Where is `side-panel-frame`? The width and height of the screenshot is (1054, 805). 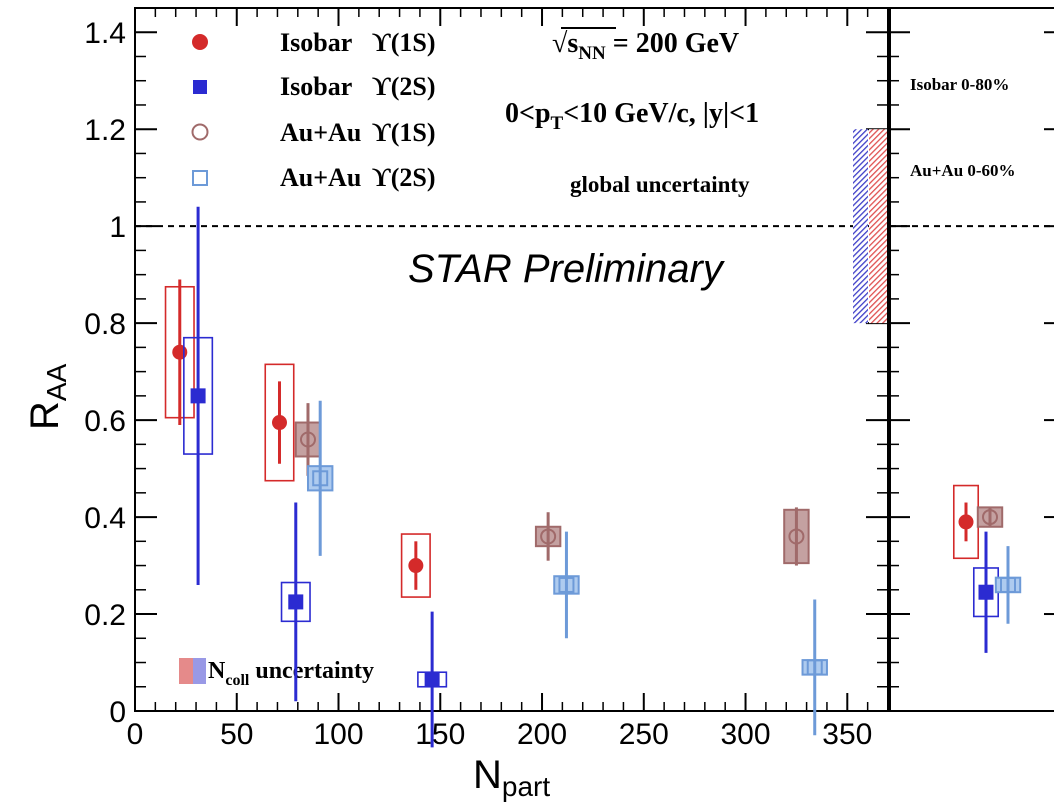 side-panel-frame is located at coordinates (971, 359).